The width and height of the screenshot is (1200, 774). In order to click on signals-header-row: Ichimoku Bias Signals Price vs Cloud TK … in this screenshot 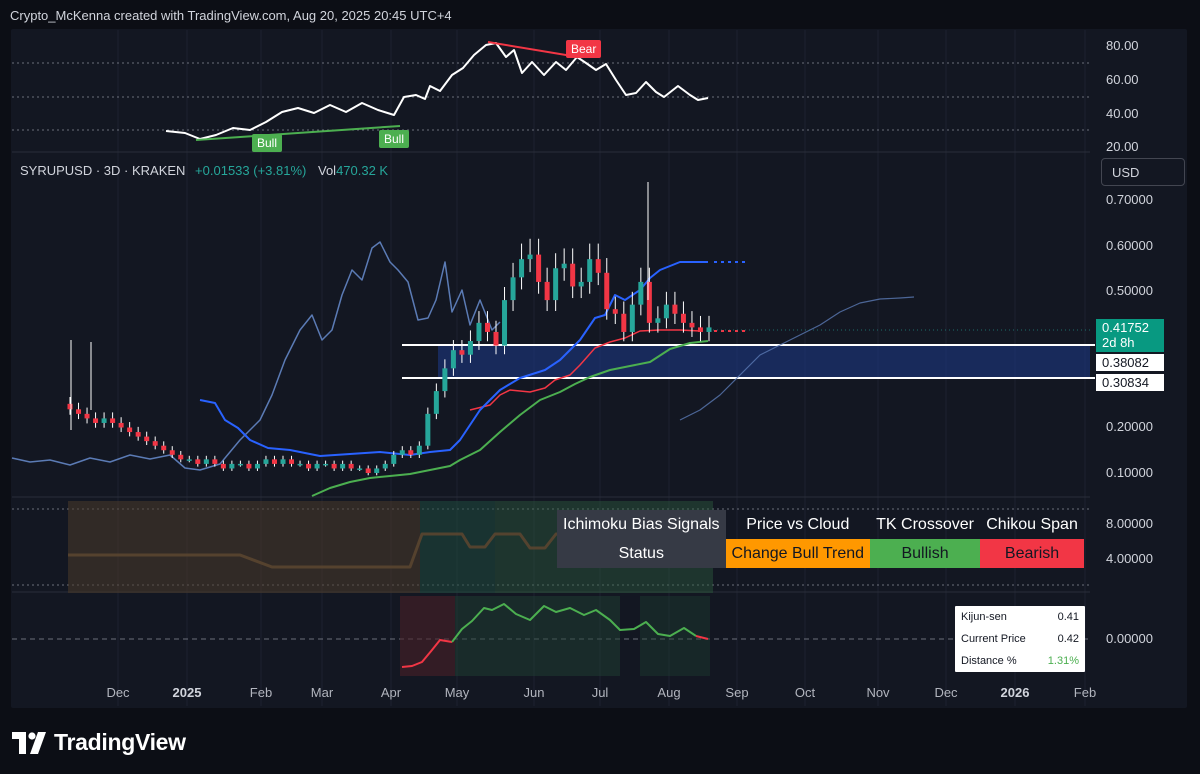, I will do `click(820, 524)`.